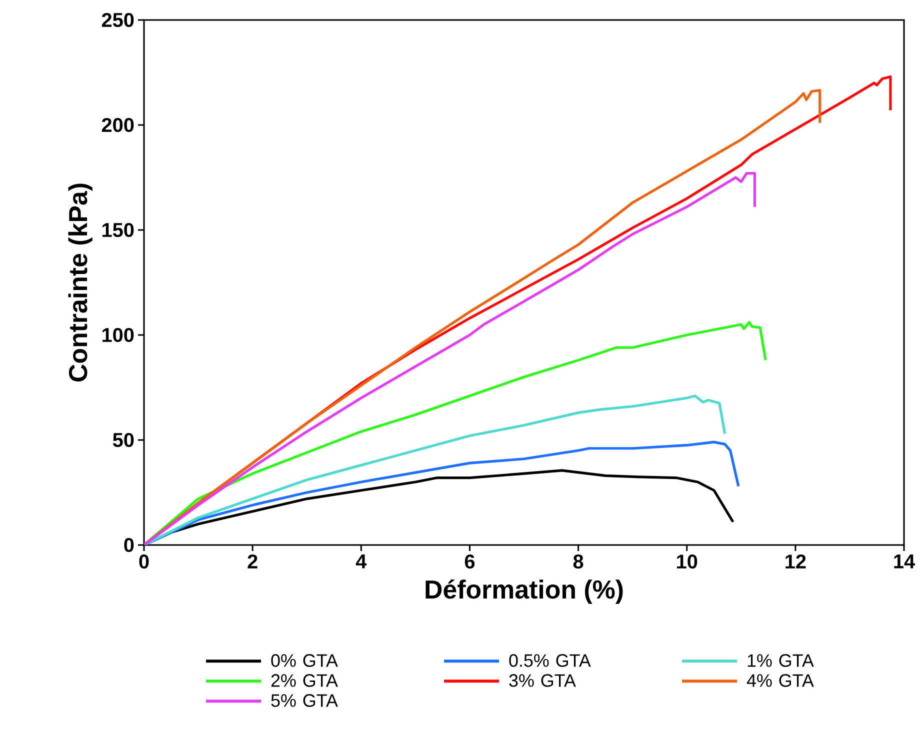 The width and height of the screenshot is (923, 755). What do you see at coordinates (118, 335) in the screenshot?
I see `y-tick-label: 100` at bounding box center [118, 335].